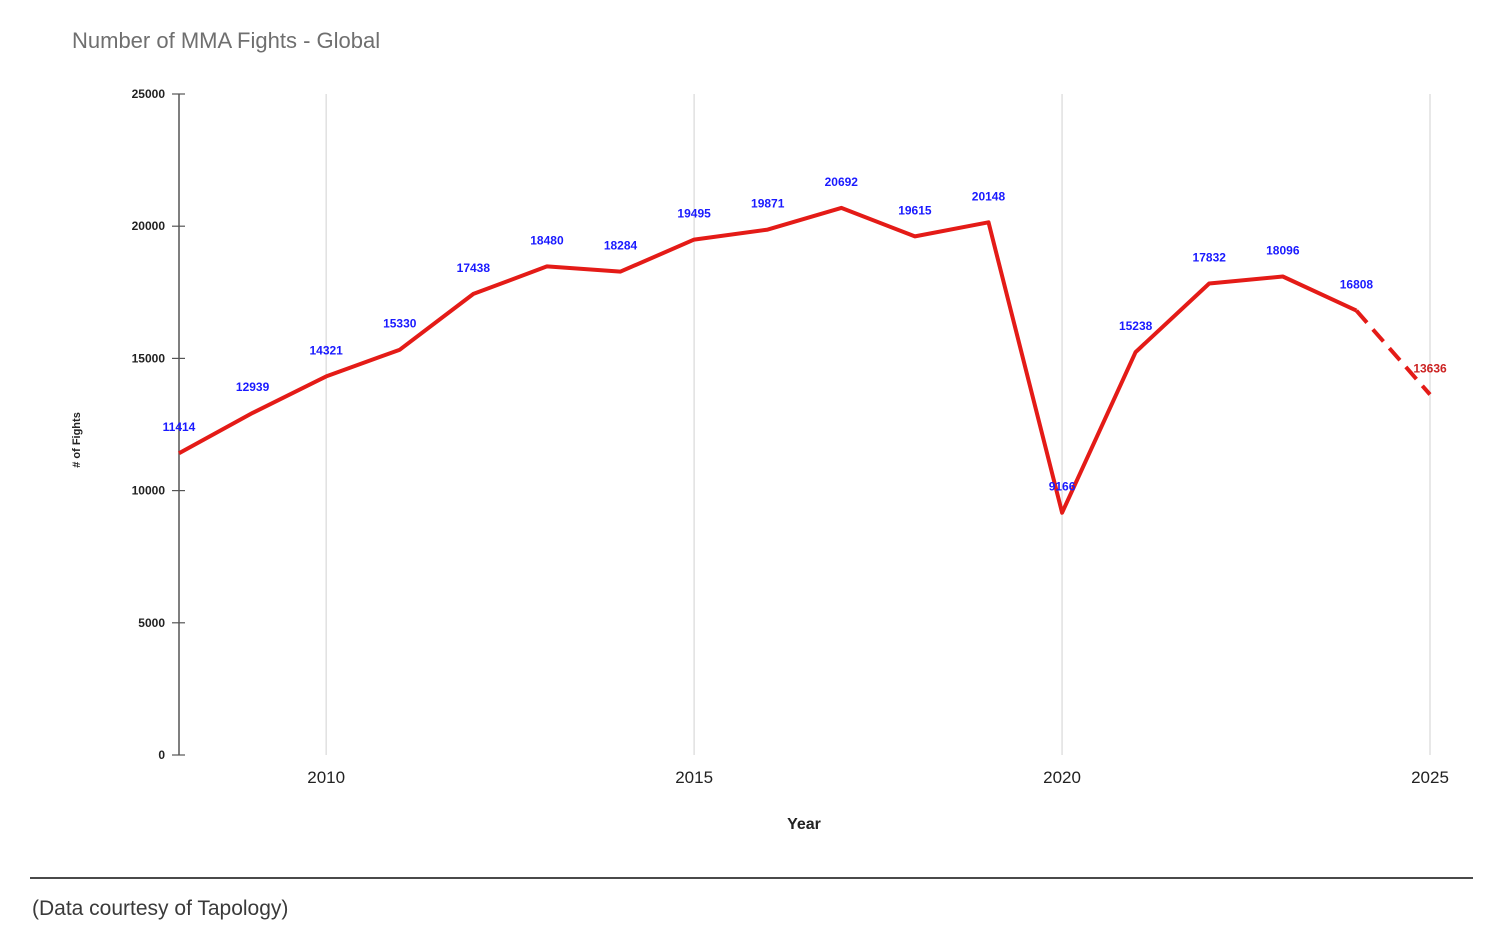  I want to click on x-tick-label: 2025, so click(1430, 777).